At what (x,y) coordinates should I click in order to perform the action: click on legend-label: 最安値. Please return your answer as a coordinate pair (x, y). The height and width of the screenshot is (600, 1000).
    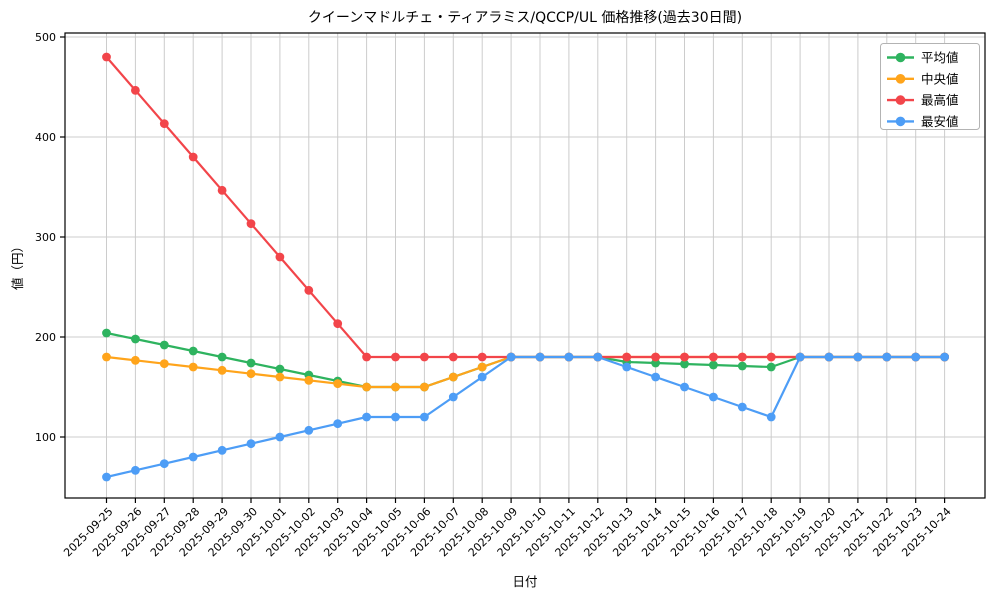
    Looking at the image, I should click on (940, 121).